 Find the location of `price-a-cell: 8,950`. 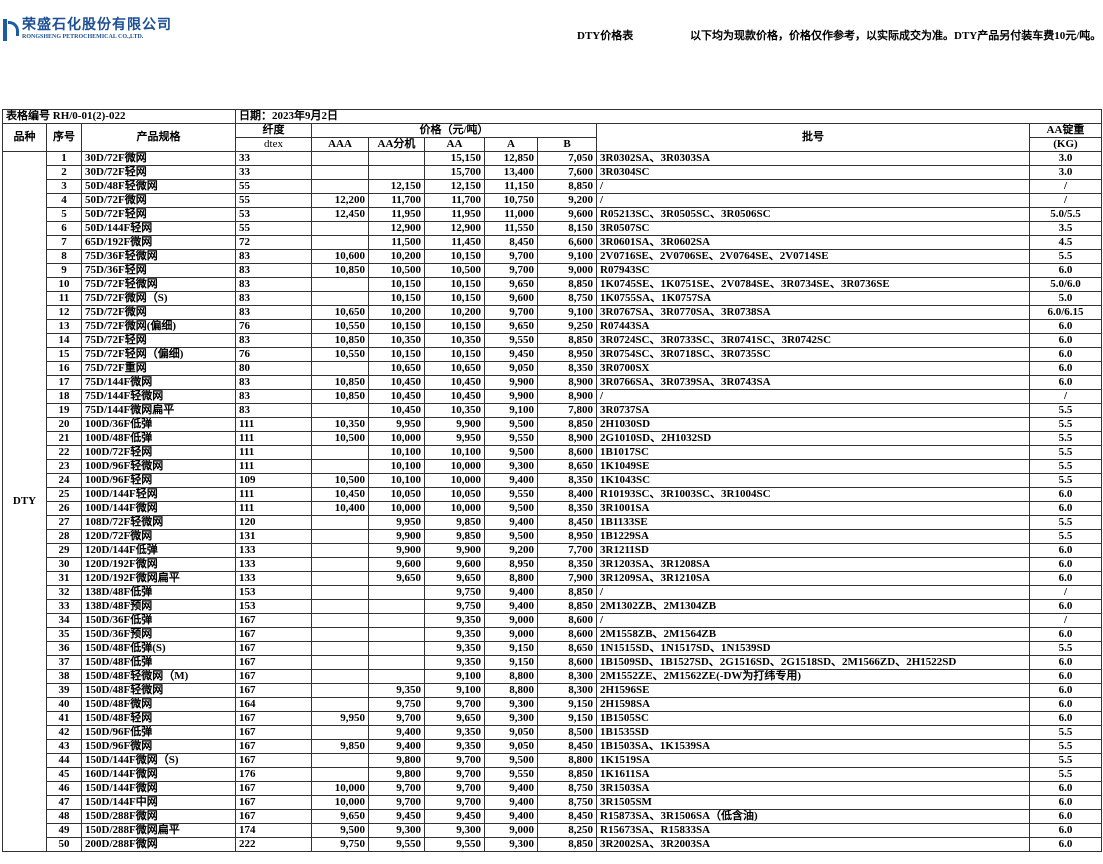

price-a-cell: 8,950 is located at coordinates (511, 564).